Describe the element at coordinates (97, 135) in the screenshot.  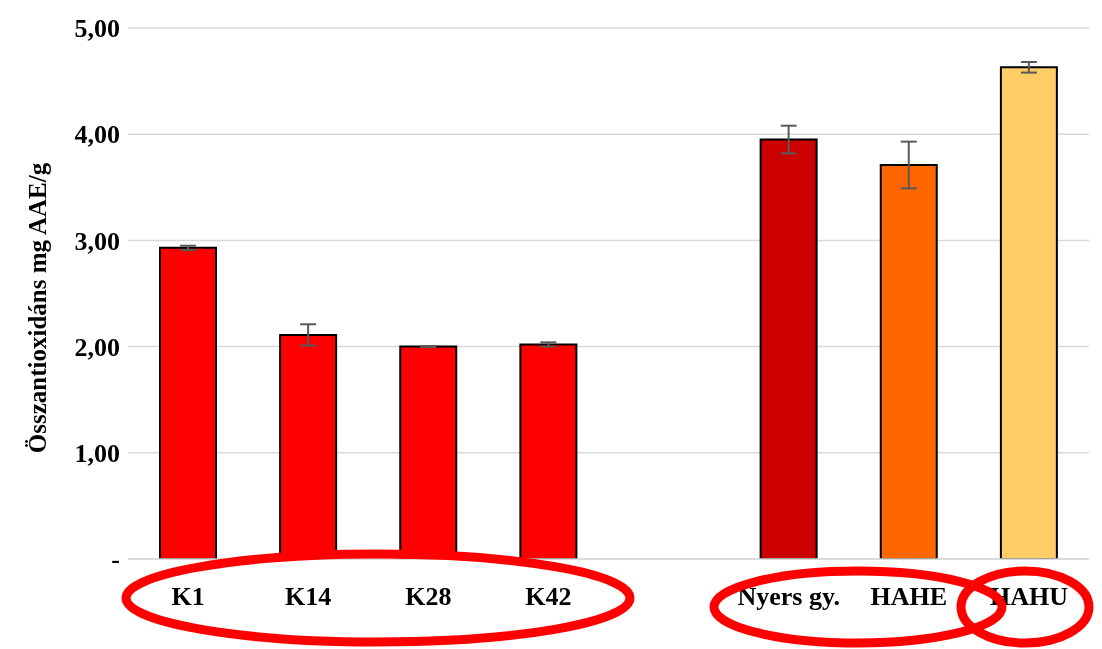
I see `y-tick-label: 4,00` at that location.